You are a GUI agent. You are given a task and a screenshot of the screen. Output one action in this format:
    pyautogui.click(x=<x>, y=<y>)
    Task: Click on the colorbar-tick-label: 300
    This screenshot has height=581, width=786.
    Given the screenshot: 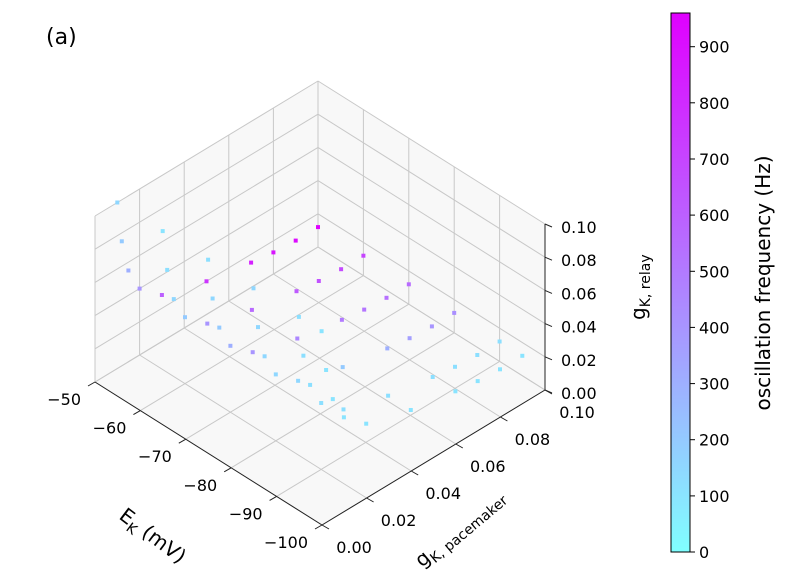 What is the action you would take?
    pyautogui.click(x=714, y=384)
    